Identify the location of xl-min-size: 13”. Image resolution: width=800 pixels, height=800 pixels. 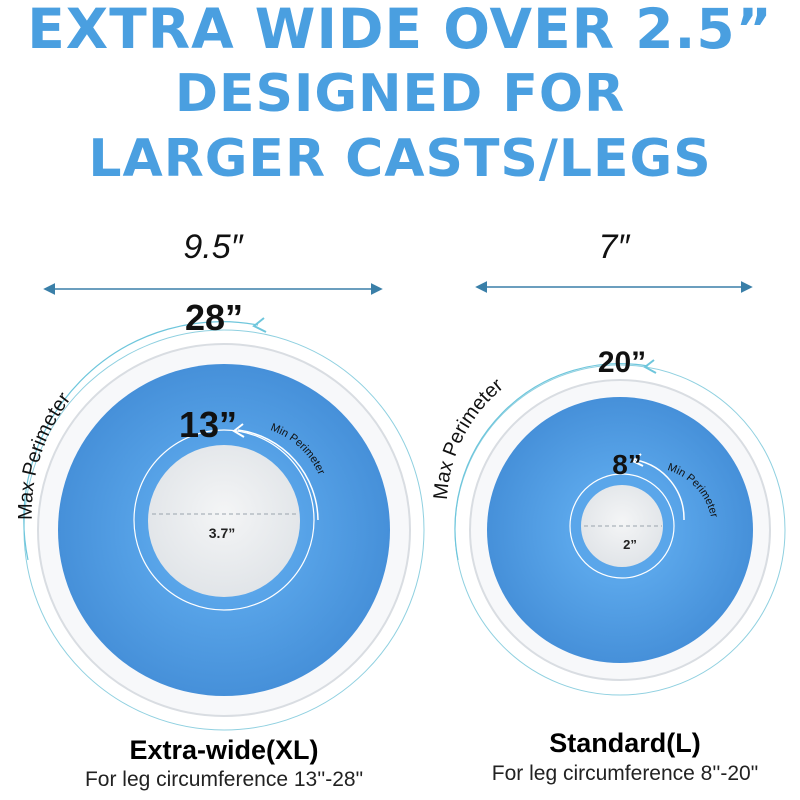
(208, 424).